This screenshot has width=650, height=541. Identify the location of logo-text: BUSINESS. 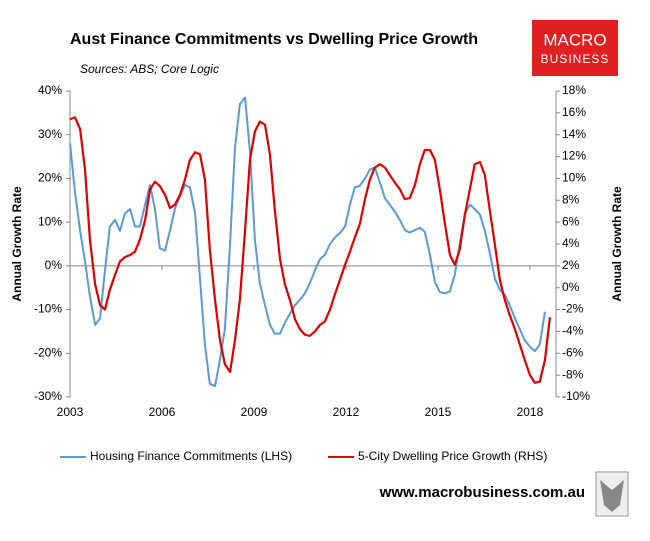
(575, 59).